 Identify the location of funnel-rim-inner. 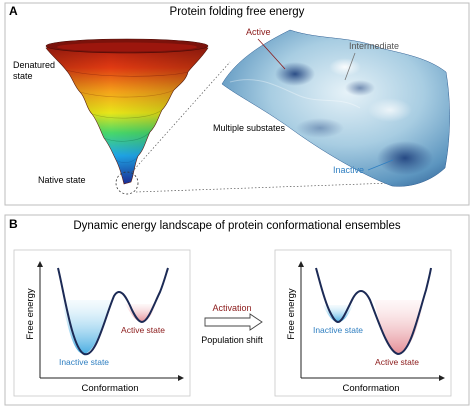
(127, 47).